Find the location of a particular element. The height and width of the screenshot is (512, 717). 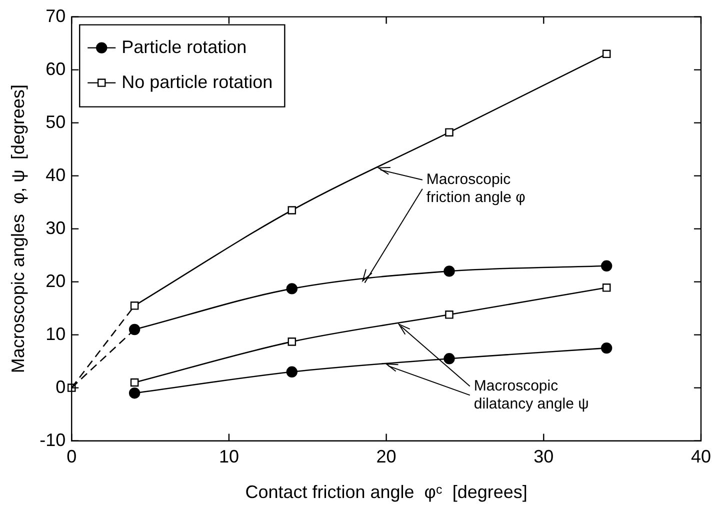

y-tick-label: 0 is located at coordinates (61, 386).